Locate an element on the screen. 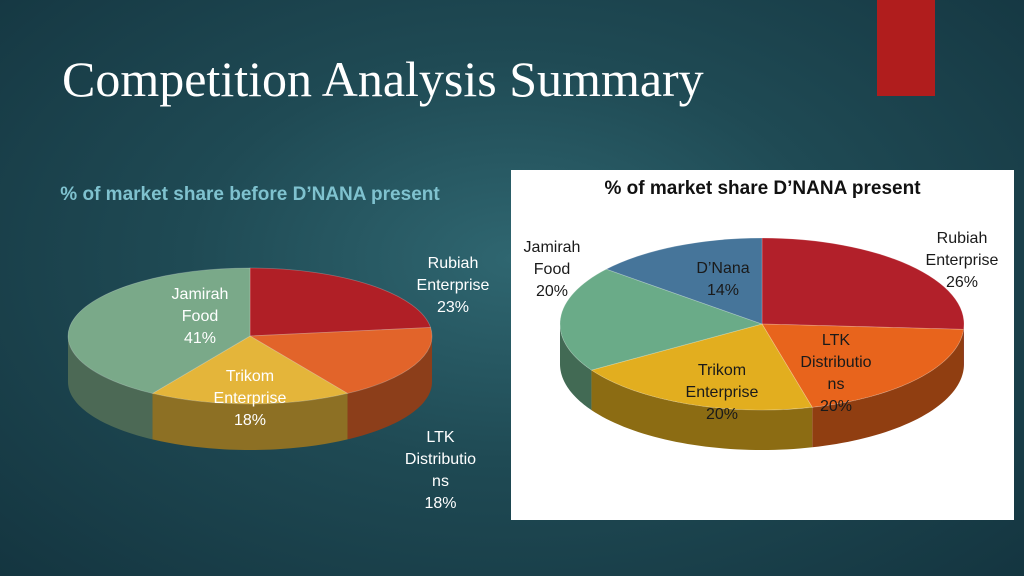 This screenshot has width=1024, height=576. pie1-label-trikom: Trikom Enterprise 18% is located at coordinates (250, 398).